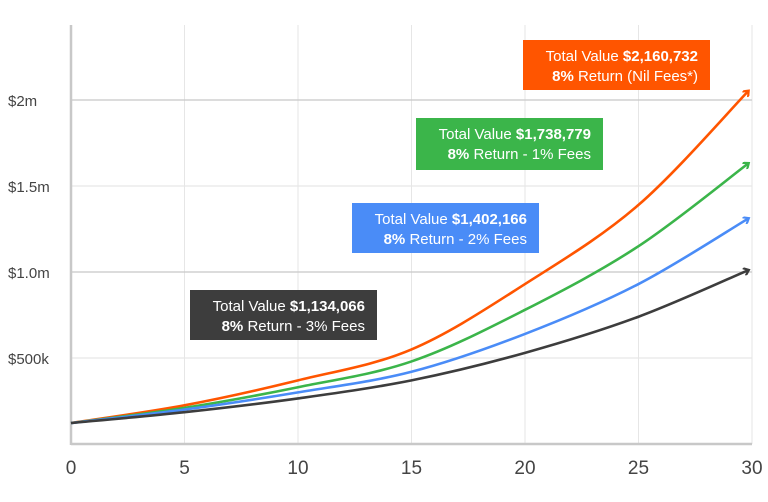 Image resolution: width=768 pixels, height=502 pixels. What do you see at coordinates (466, 239) in the screenshot?
I see `label-fees: Return - 2% Fees` at bounding box center [466, 239].